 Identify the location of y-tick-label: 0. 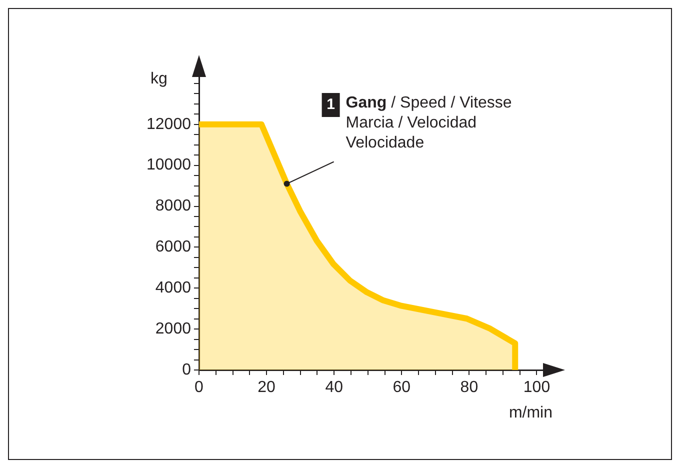
(187, 369).